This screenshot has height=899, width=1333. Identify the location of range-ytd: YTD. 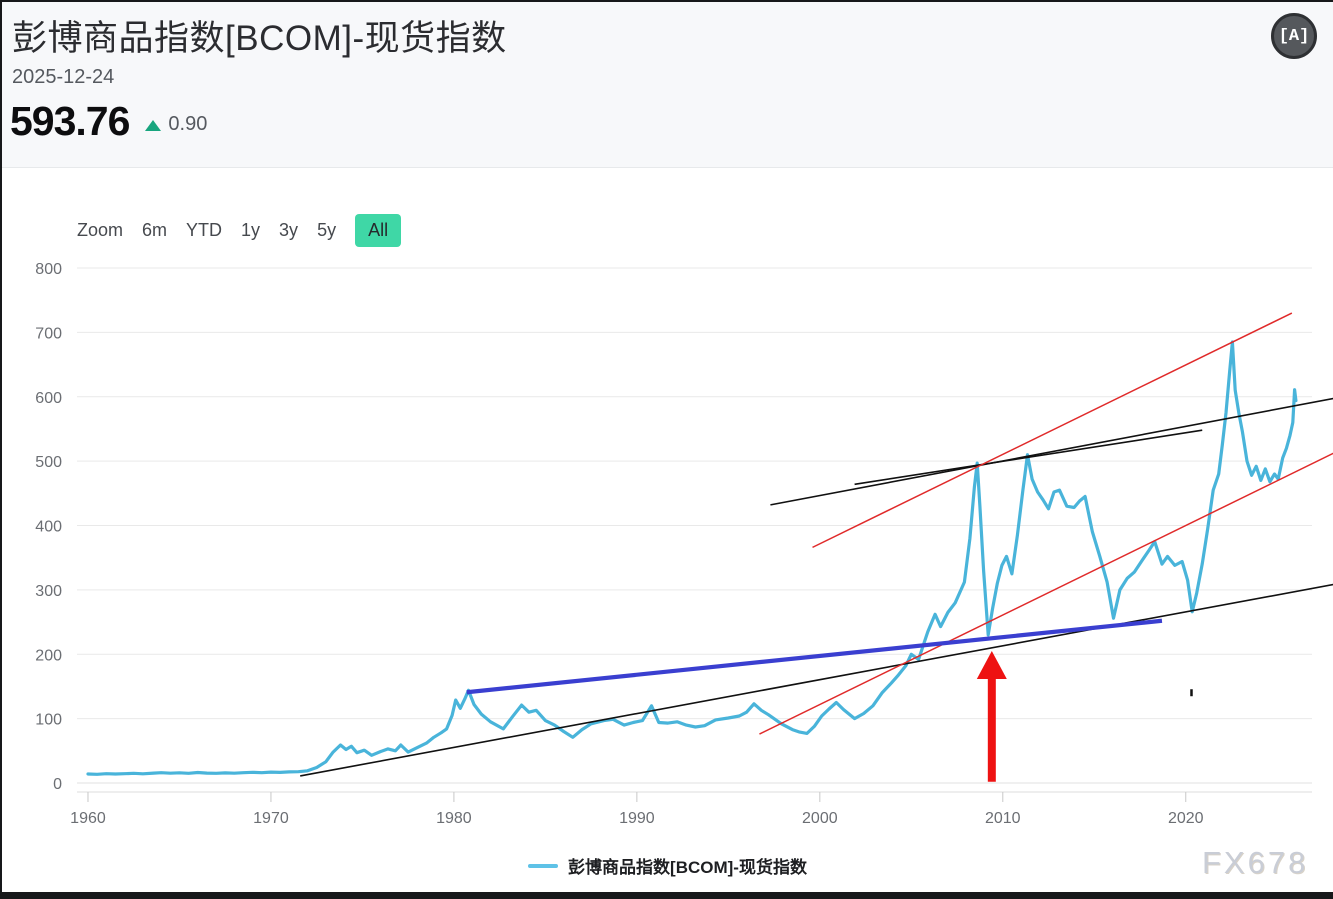
(204, 230).